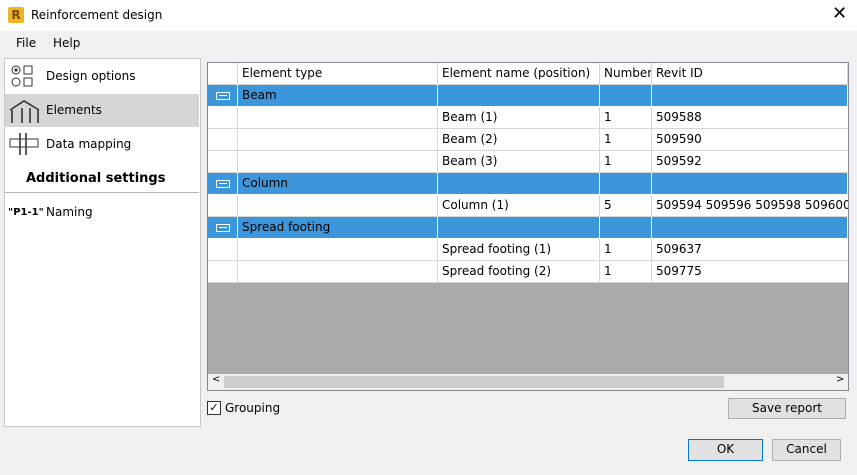 The height and width of the screenshot is (475, 857). I want to click on design-options-icon, so click(22, 76).